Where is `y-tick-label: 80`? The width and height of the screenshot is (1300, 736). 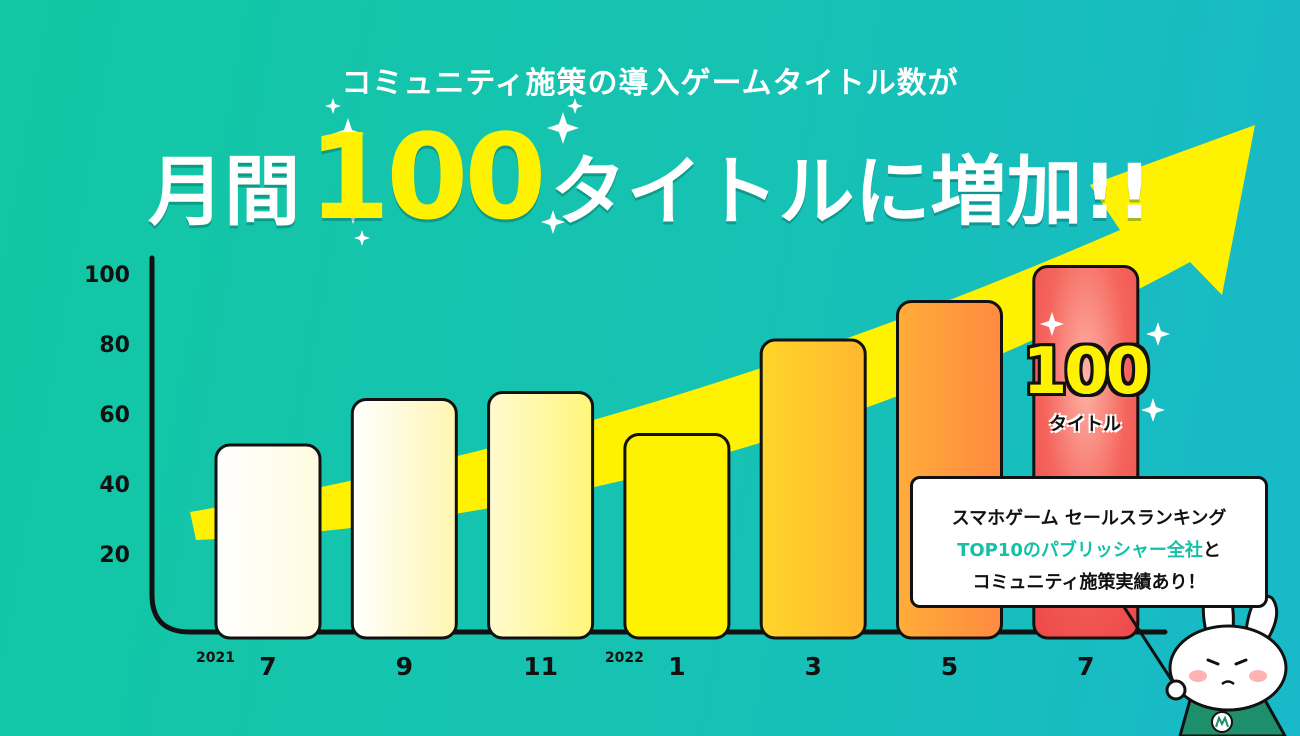 y-tick-label: 80 is located at coordinates (114, 345).